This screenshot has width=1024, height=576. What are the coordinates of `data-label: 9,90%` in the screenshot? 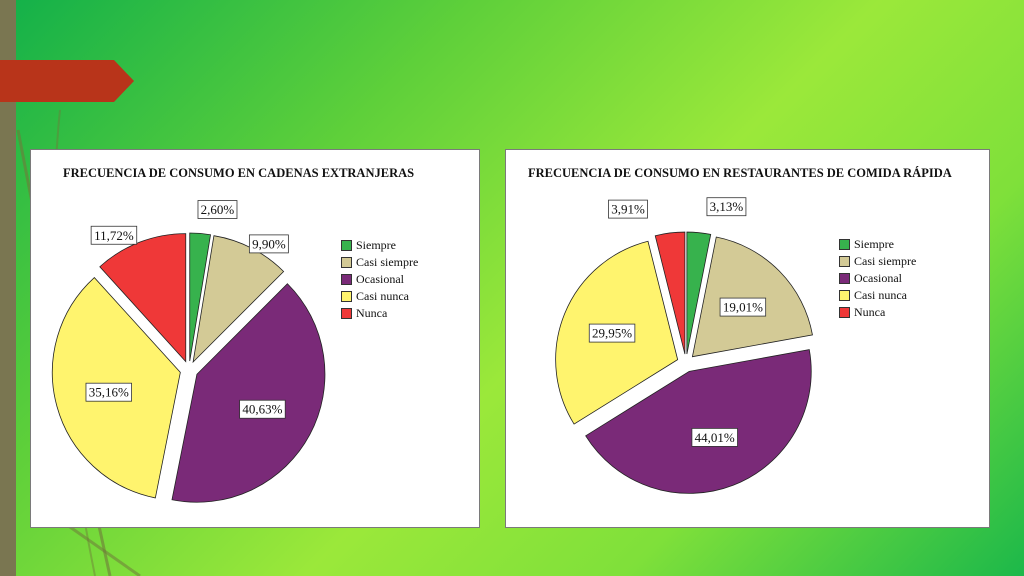 It's located at (268, 244).